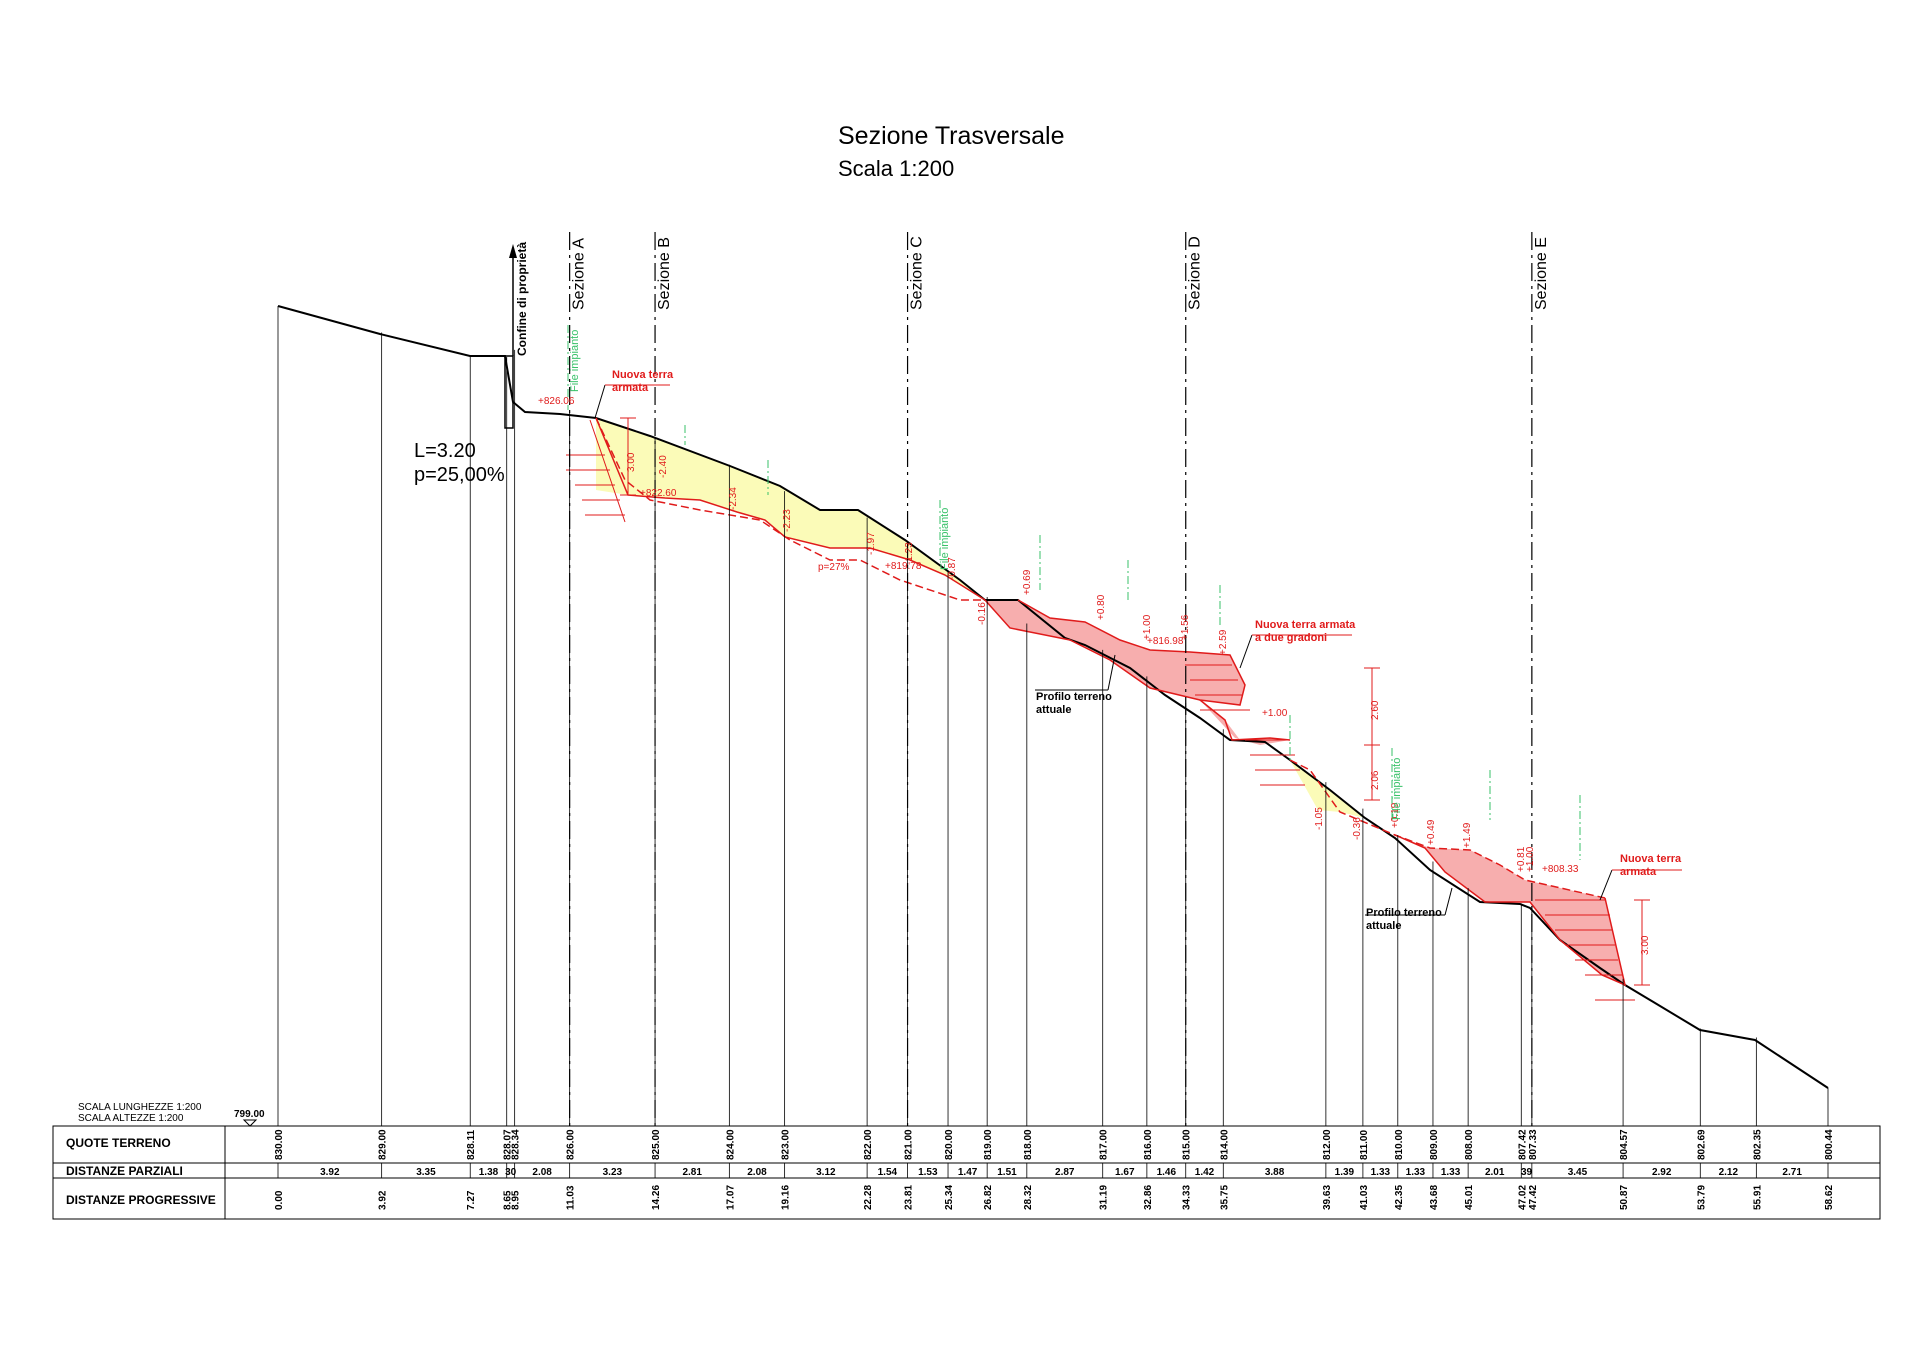 Image resolution: width=1920 pixels, height=1357 pixels. What do you see at coordinates (140, 1107) in the screenshot?
I see `scale-note-length: SCALA LUNGHEZZE 1:200` at bounding box center [140, 1107].